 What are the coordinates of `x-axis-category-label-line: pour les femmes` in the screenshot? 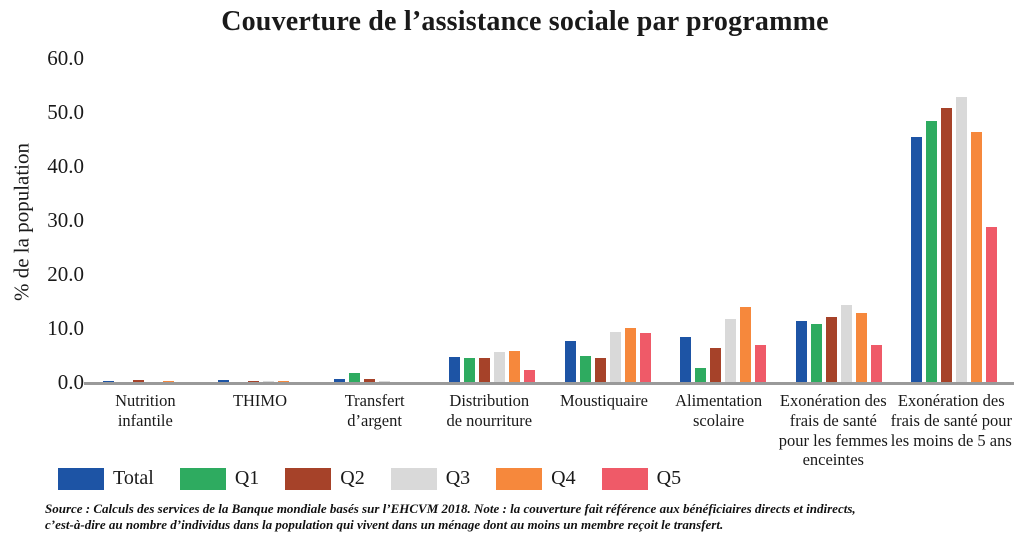 It's located at (833, 440).